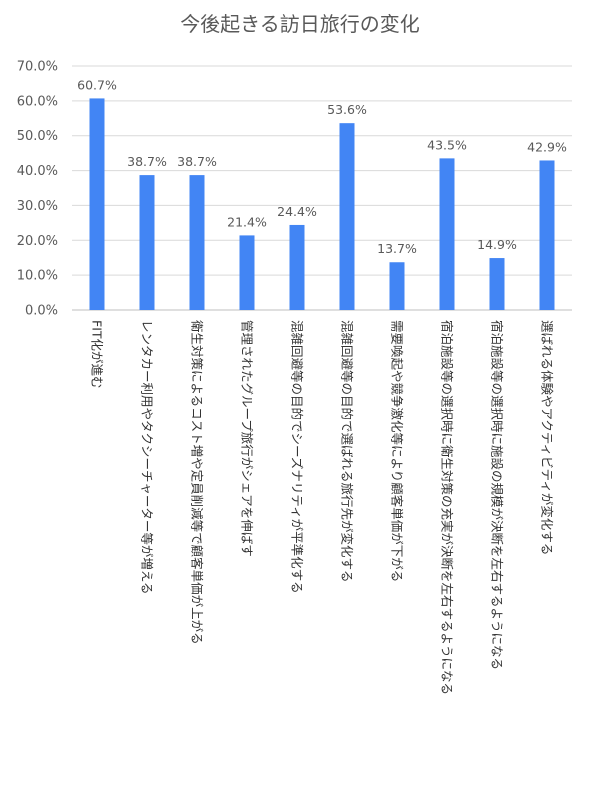 The image size is (600, 800). What do you see at coordinates (447, 507) in the screenshot?
I see `category-label: 宿泊施設等の選択時に衛生対策の充実が決断を左右するようになる` at bounding box center [447, 507].